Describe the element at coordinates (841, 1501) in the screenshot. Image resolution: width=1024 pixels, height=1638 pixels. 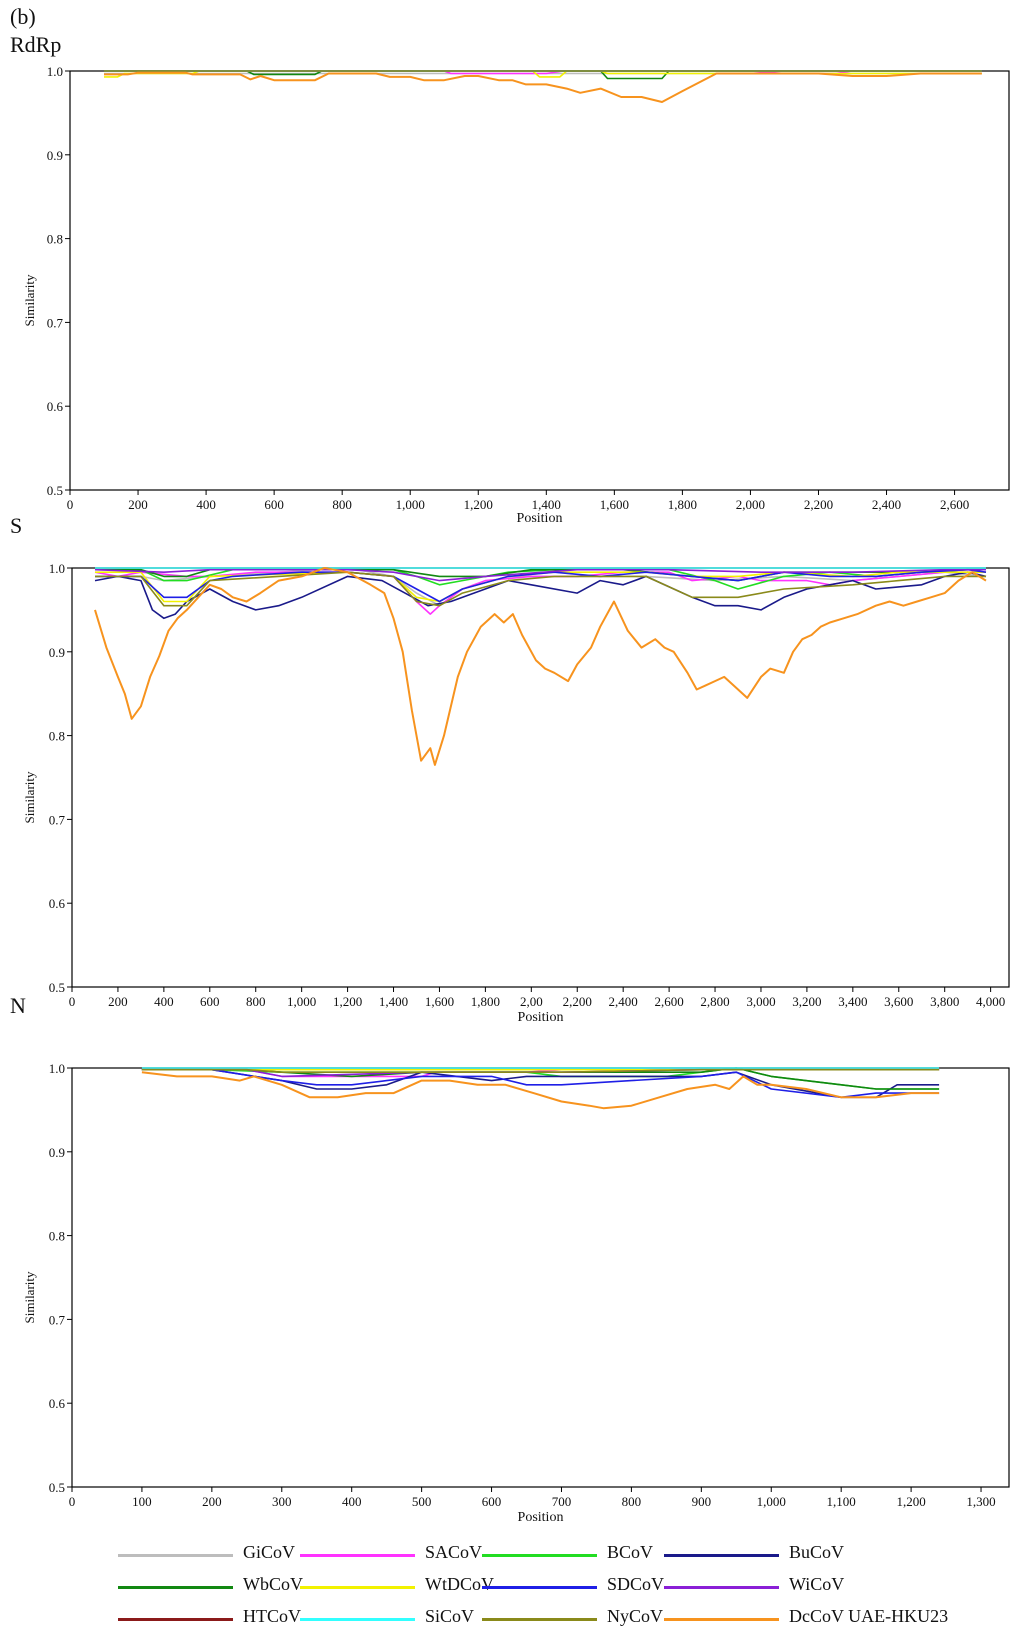
I see `x-tick-label: 1,100` at that location.